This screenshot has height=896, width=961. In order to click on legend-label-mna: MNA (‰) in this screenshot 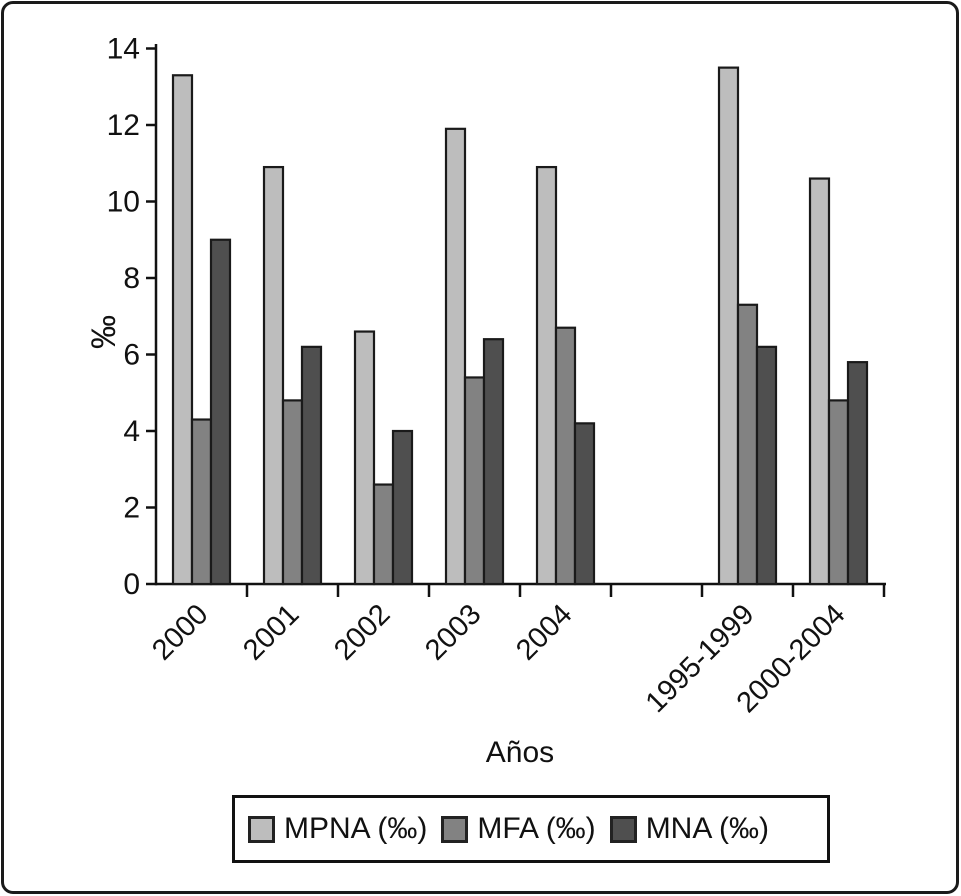, I will do `click(707, 828)`.